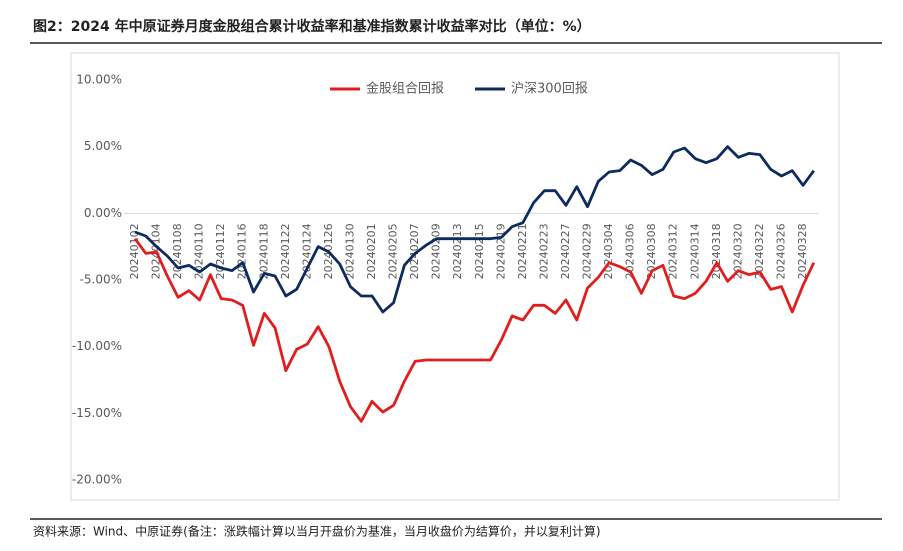 Image resolution: width=903 pixels, height=551 pixels. I want to click on x-tick-label: 20240130, so click(349, 251).